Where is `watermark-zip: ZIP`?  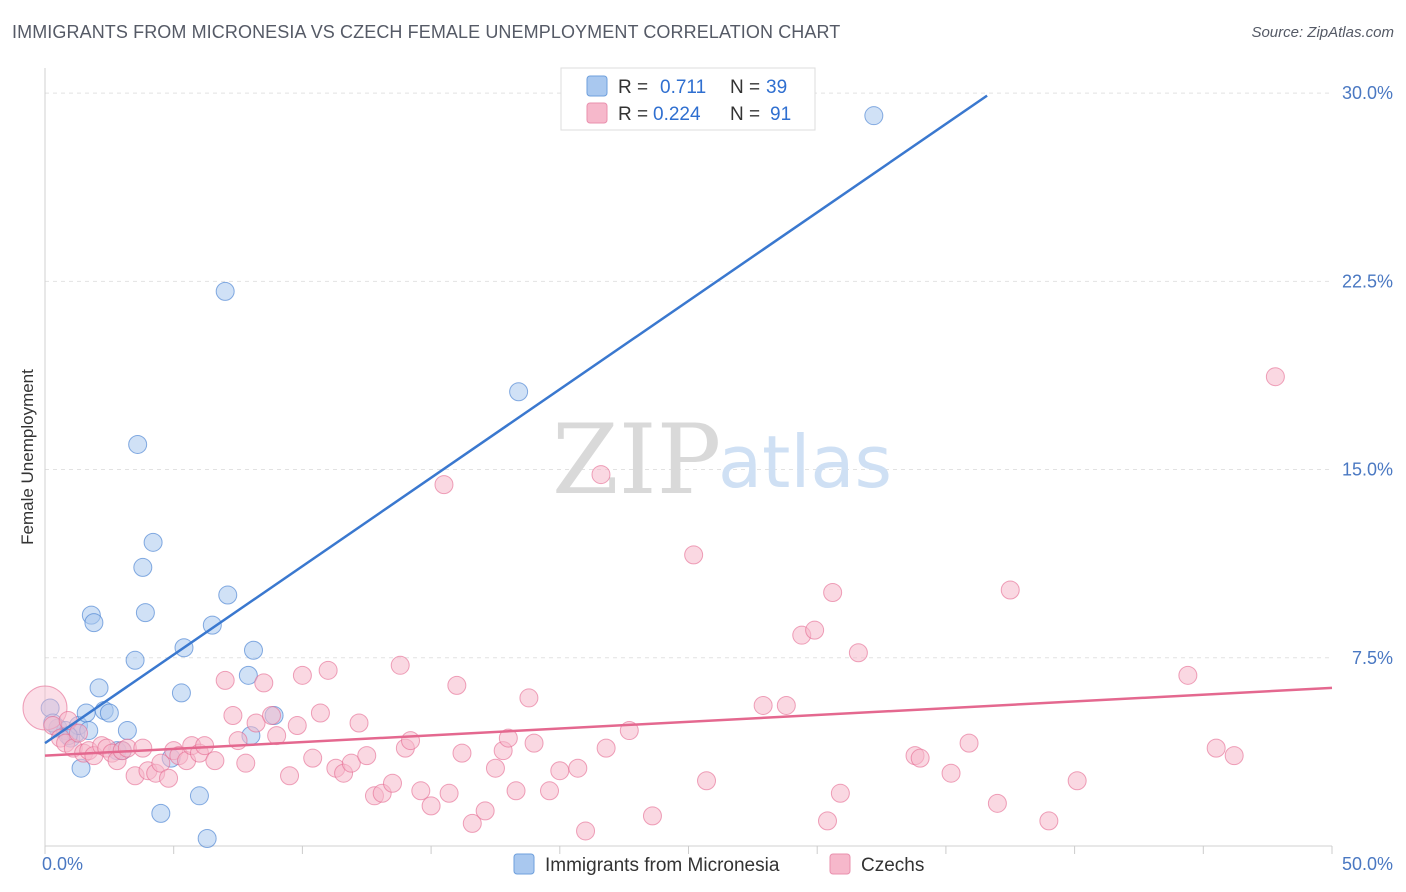 watermark-zip: ZIP is located at coordinates (636, 460).